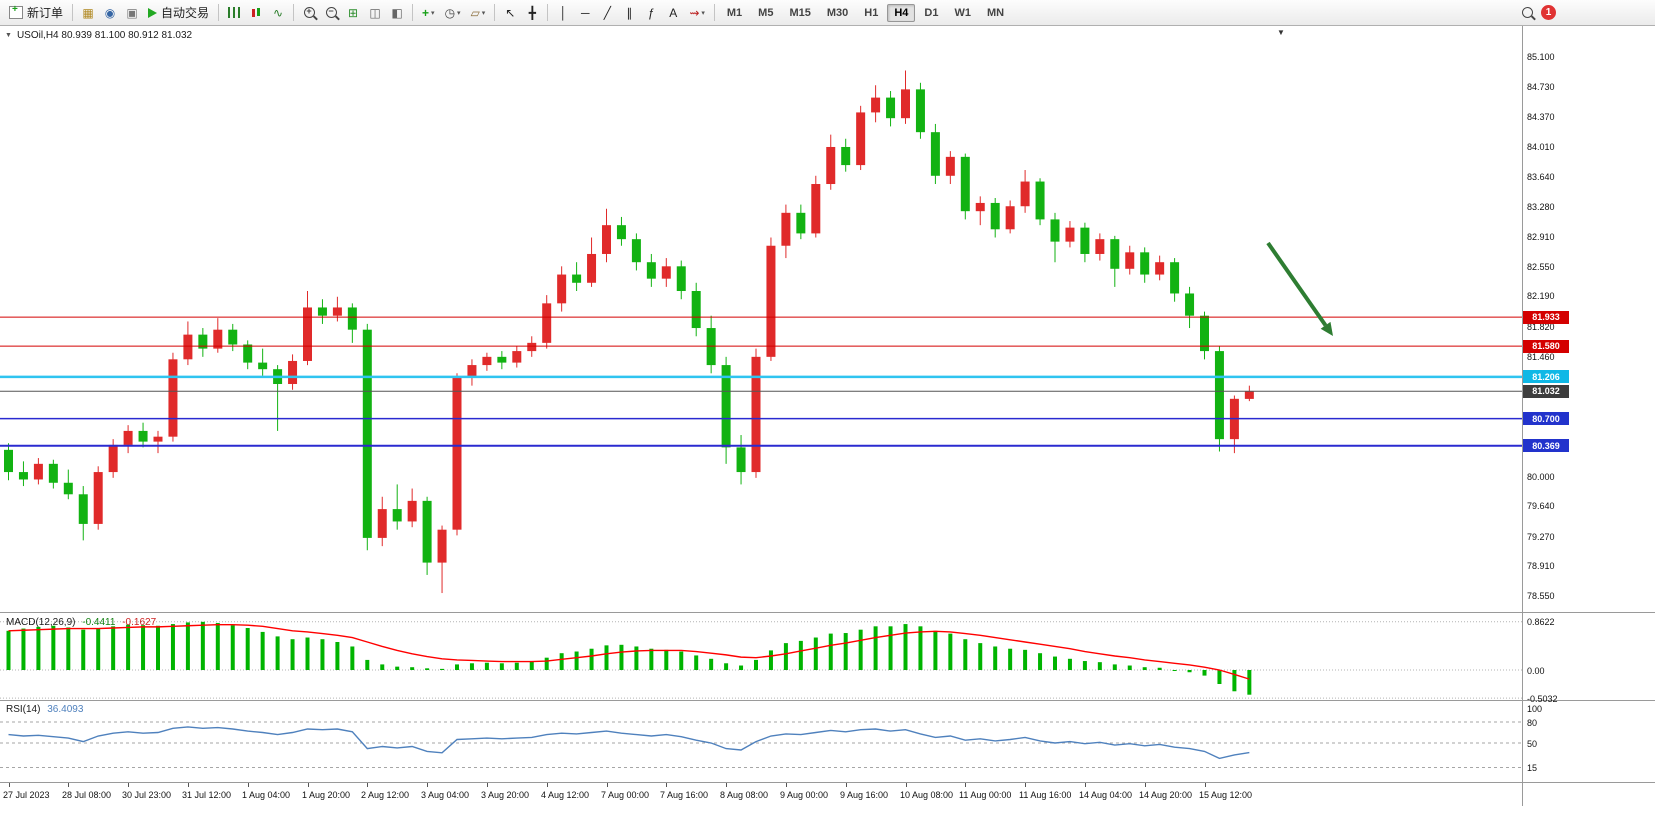  I want to click on bar-chart-icon, so click(234, 13).